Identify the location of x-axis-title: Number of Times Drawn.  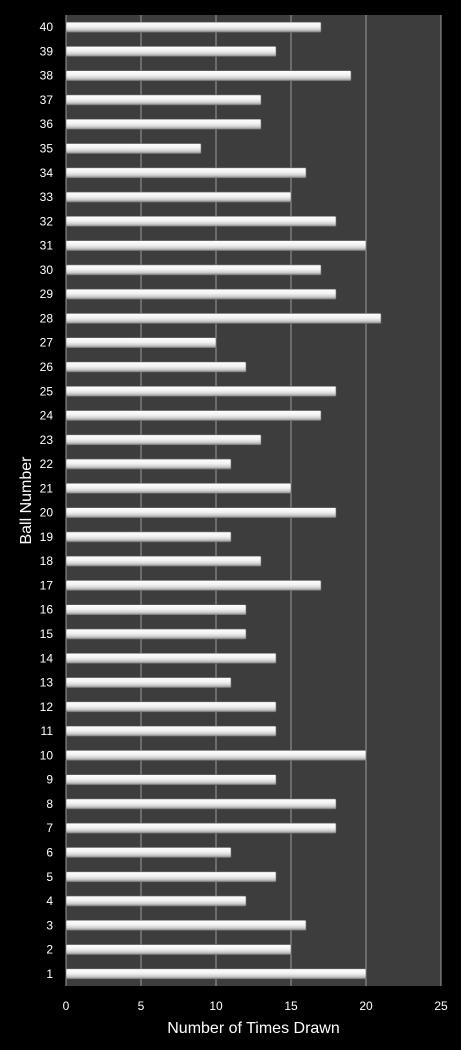
(253, 1028).